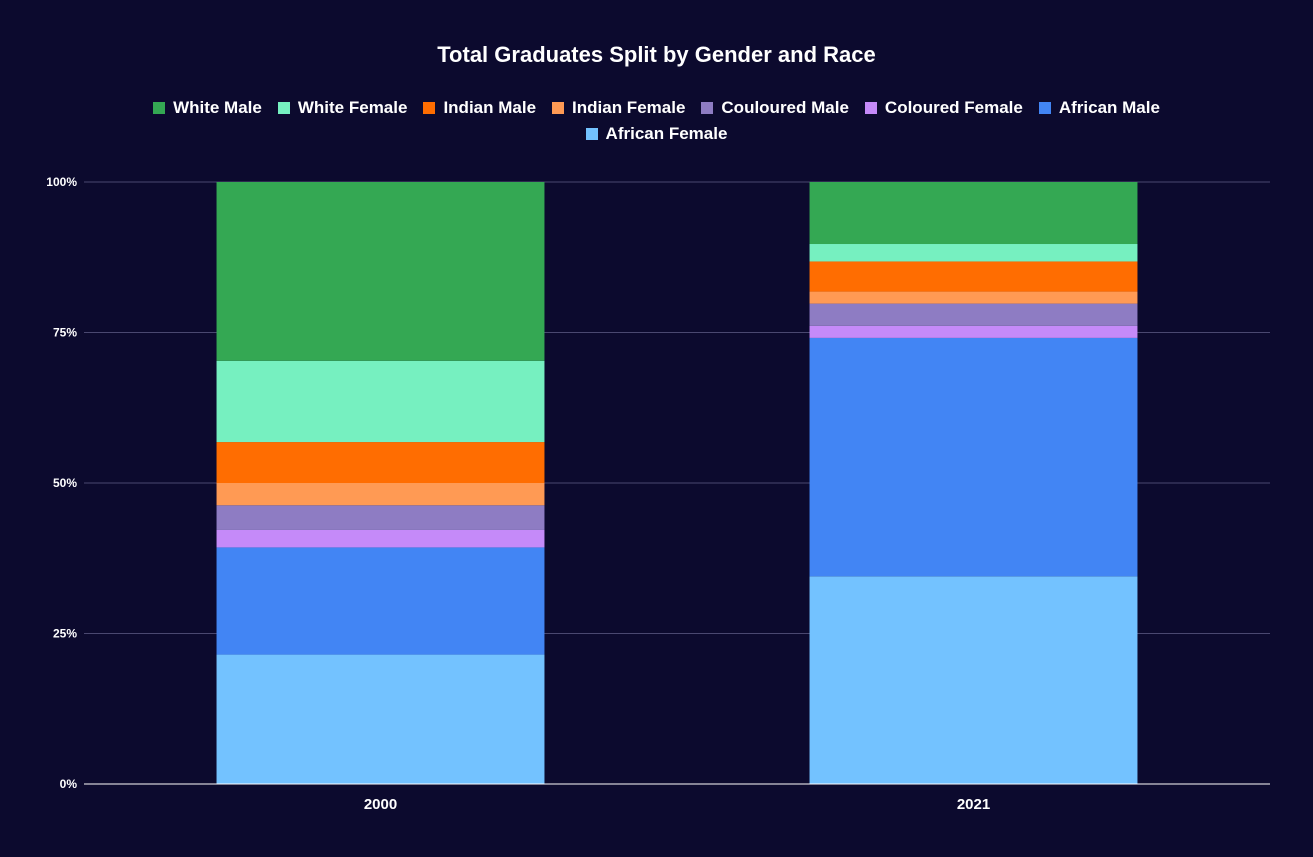 The height and width of the screenshot is (857, 1313). What do you see at coordinates (65, 333) in the screenshot?
I see `y-tick-label: 75%` at bounding box center [65, 333].